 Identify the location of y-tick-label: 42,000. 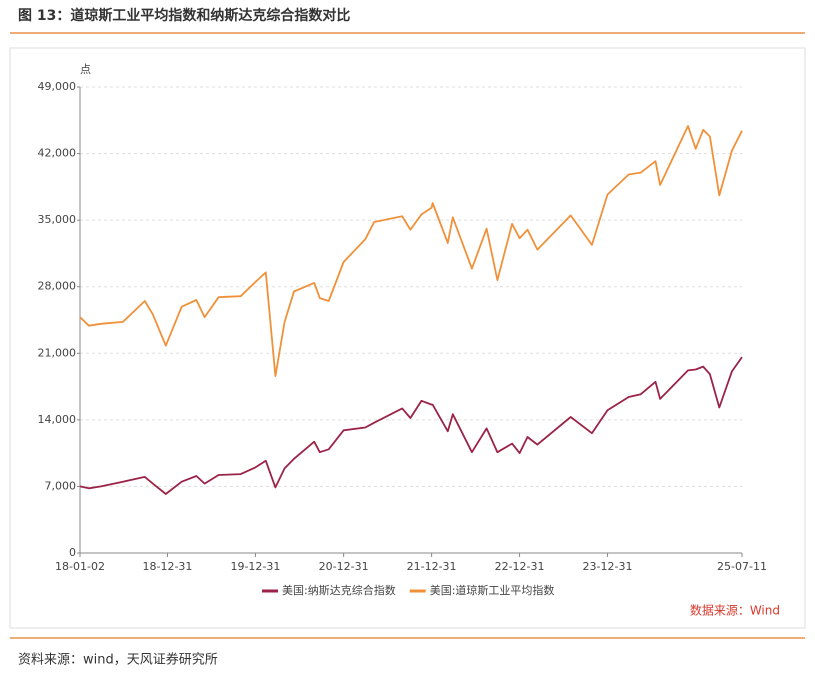
(57, 153).